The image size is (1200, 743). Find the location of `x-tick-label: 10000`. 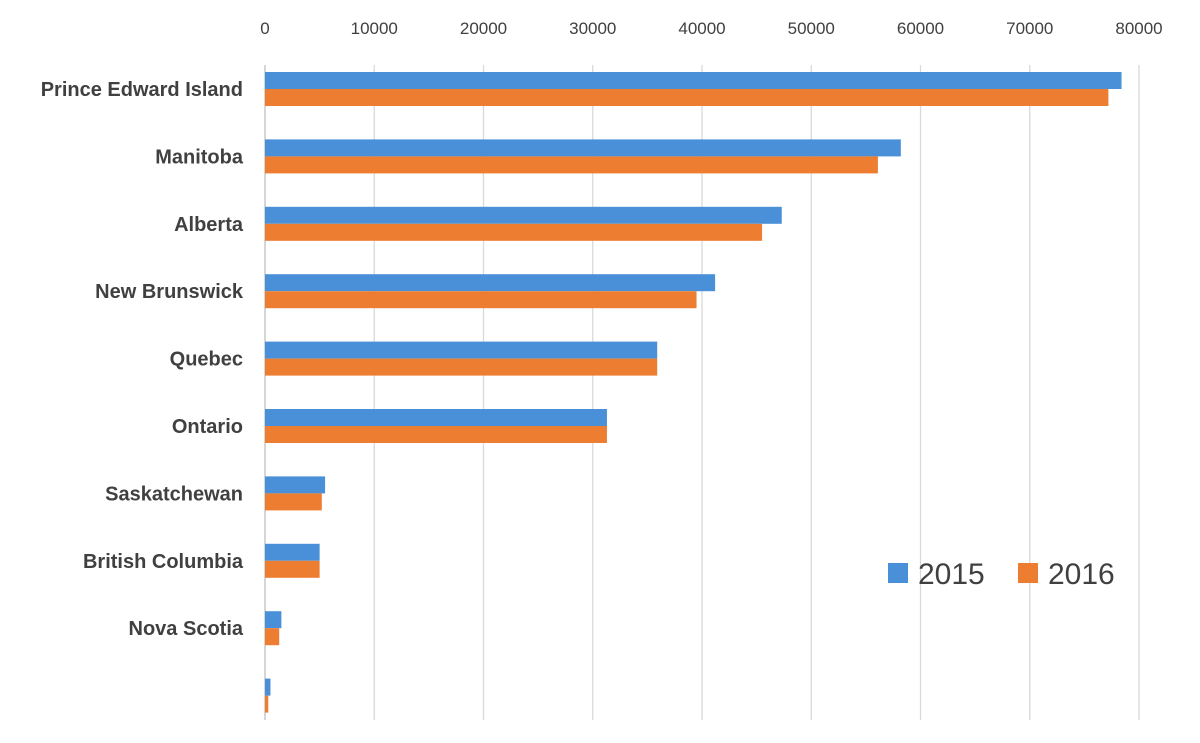

x-tick-label: 10000 is located at coordinates (374, 28).